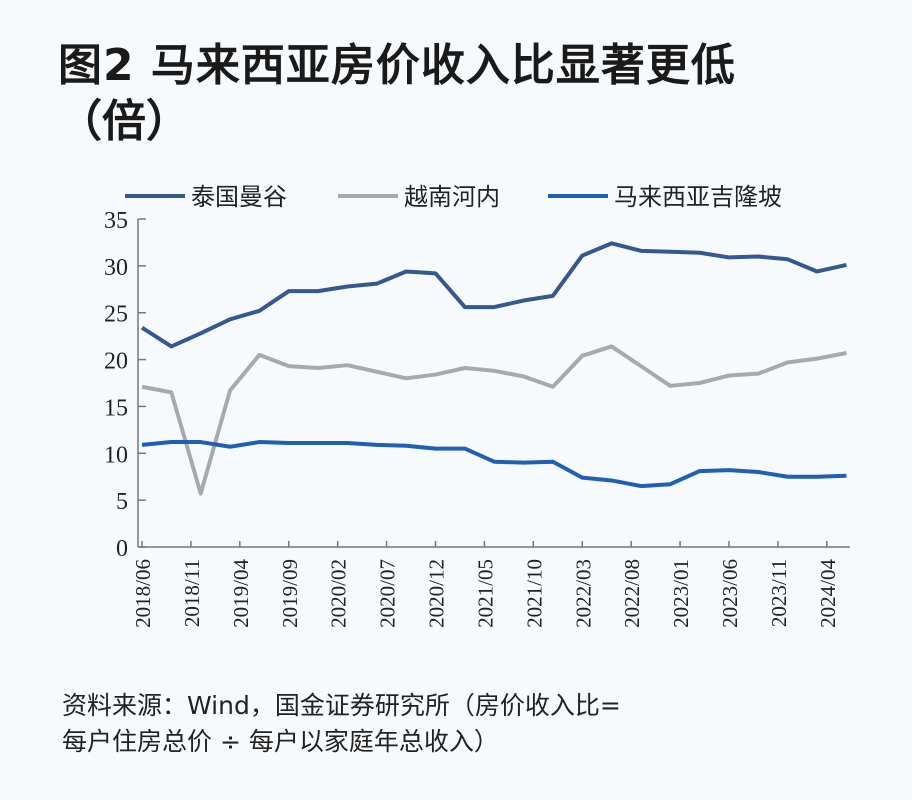  What do you see at coordinates (239, 197) in the screenshot?
I see `legend-label: 泰国曼谷` at bounding box center [239, 197].